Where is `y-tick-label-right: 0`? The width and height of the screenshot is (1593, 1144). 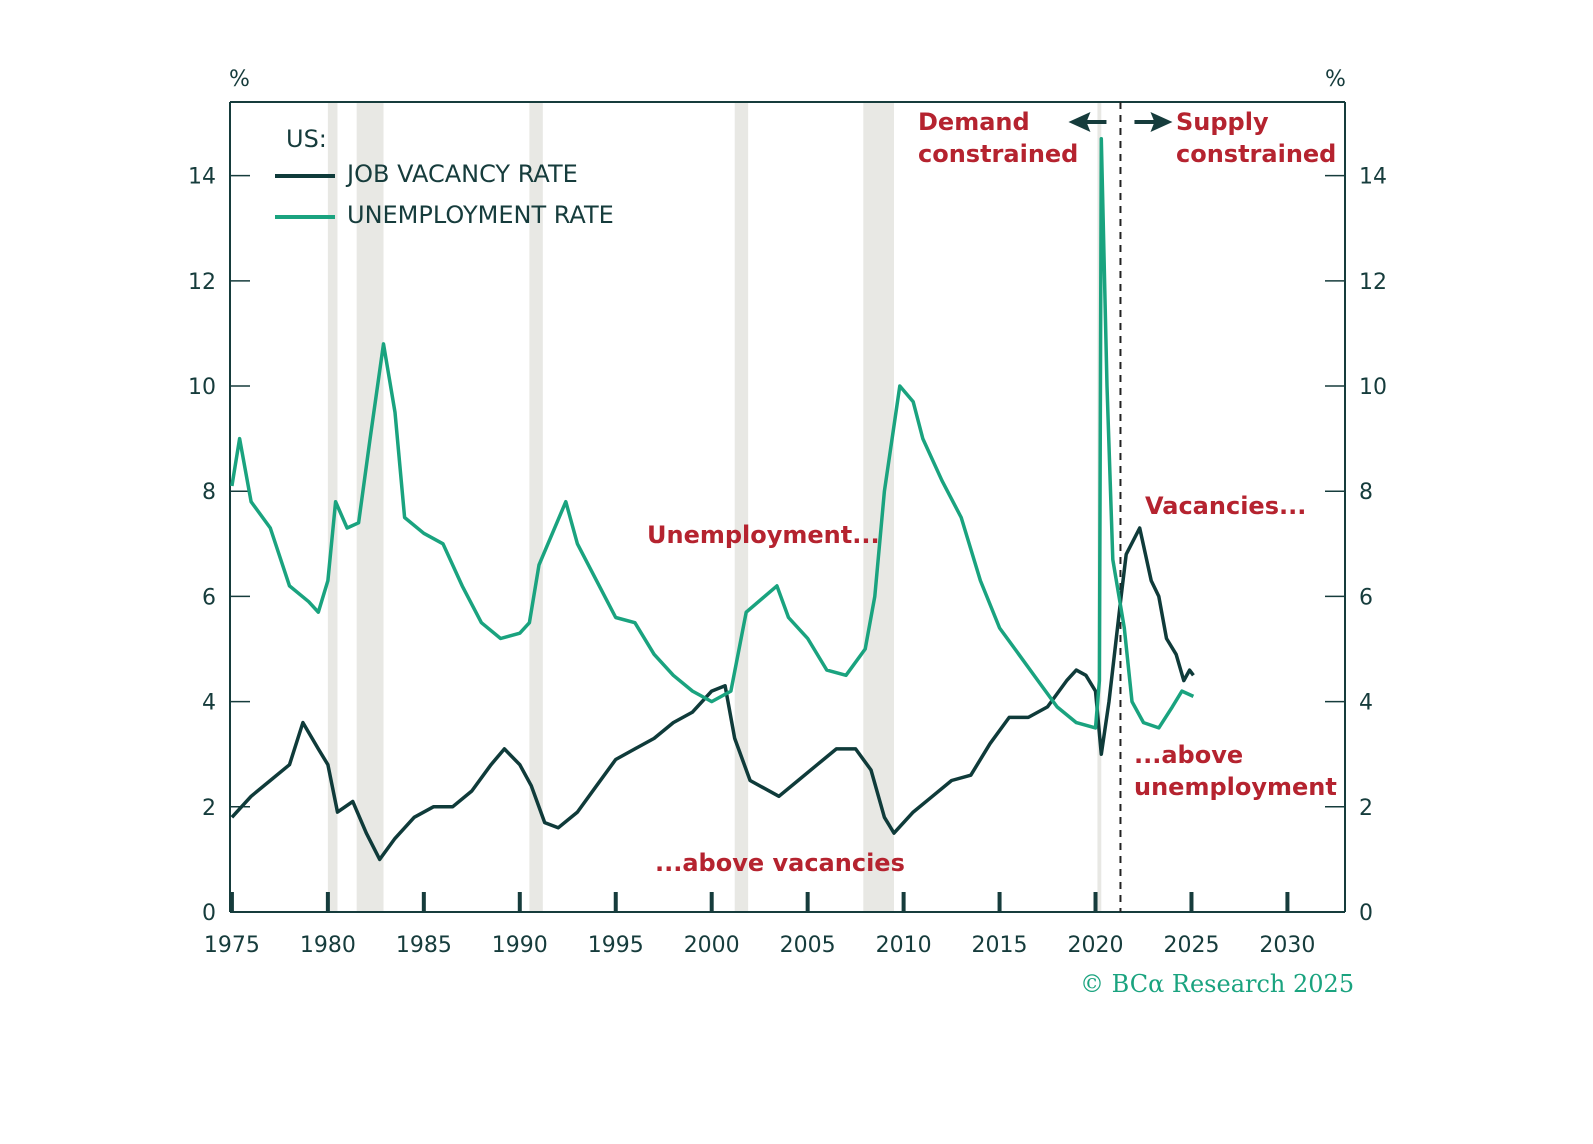 y-tick-label-right: 0 is located at coordinates (1366, 913).